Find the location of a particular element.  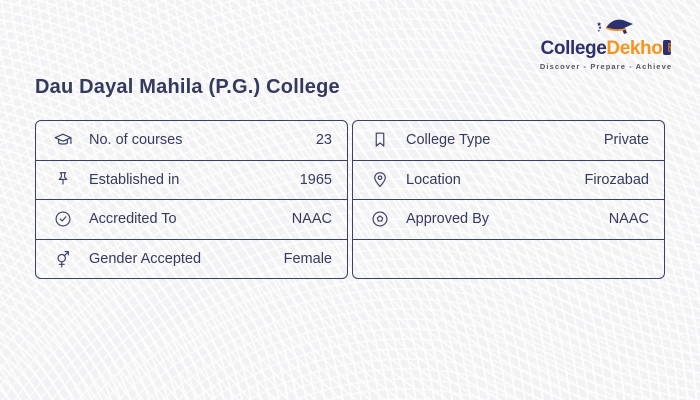

info-label: Approved By is located at coordinates (448, 219).